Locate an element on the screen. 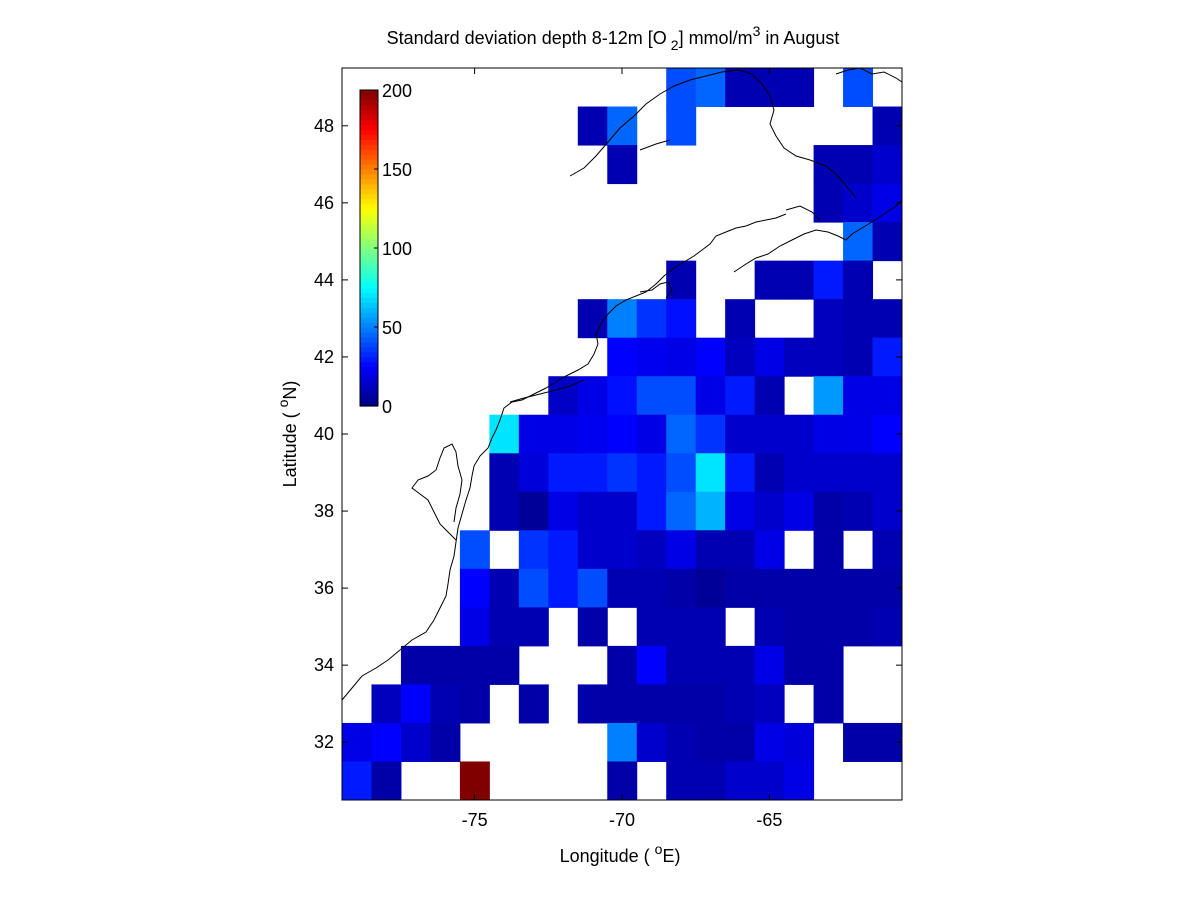 This screenshot has width=1200, height=900. coastline-pei is located at coordinates (803, 213).